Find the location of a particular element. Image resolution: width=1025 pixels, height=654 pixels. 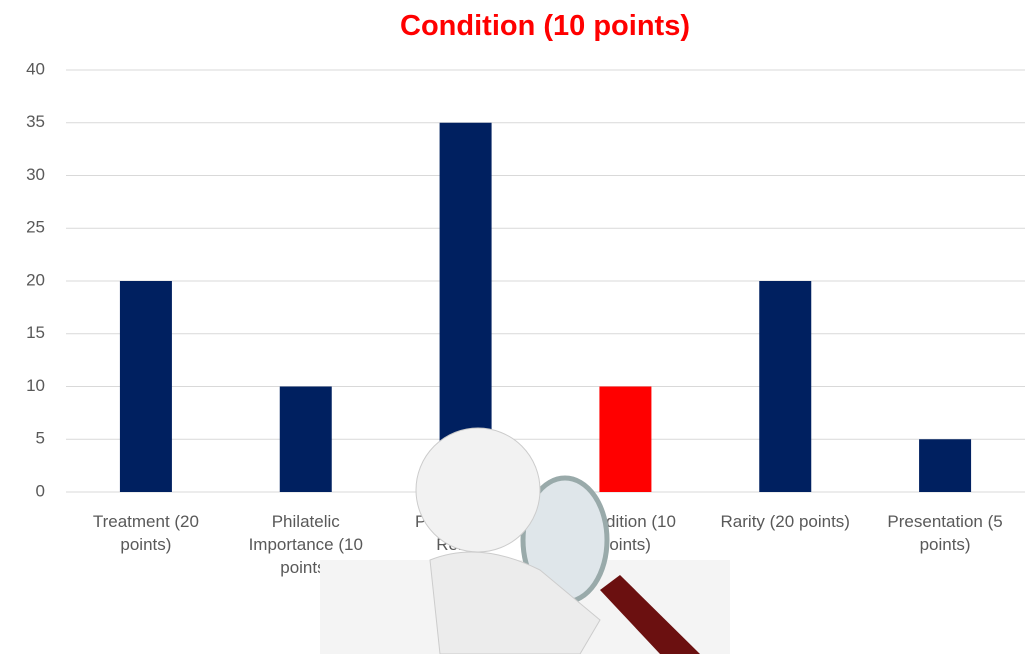

y-tick-label: 10 is located at coordinates (35, 385).